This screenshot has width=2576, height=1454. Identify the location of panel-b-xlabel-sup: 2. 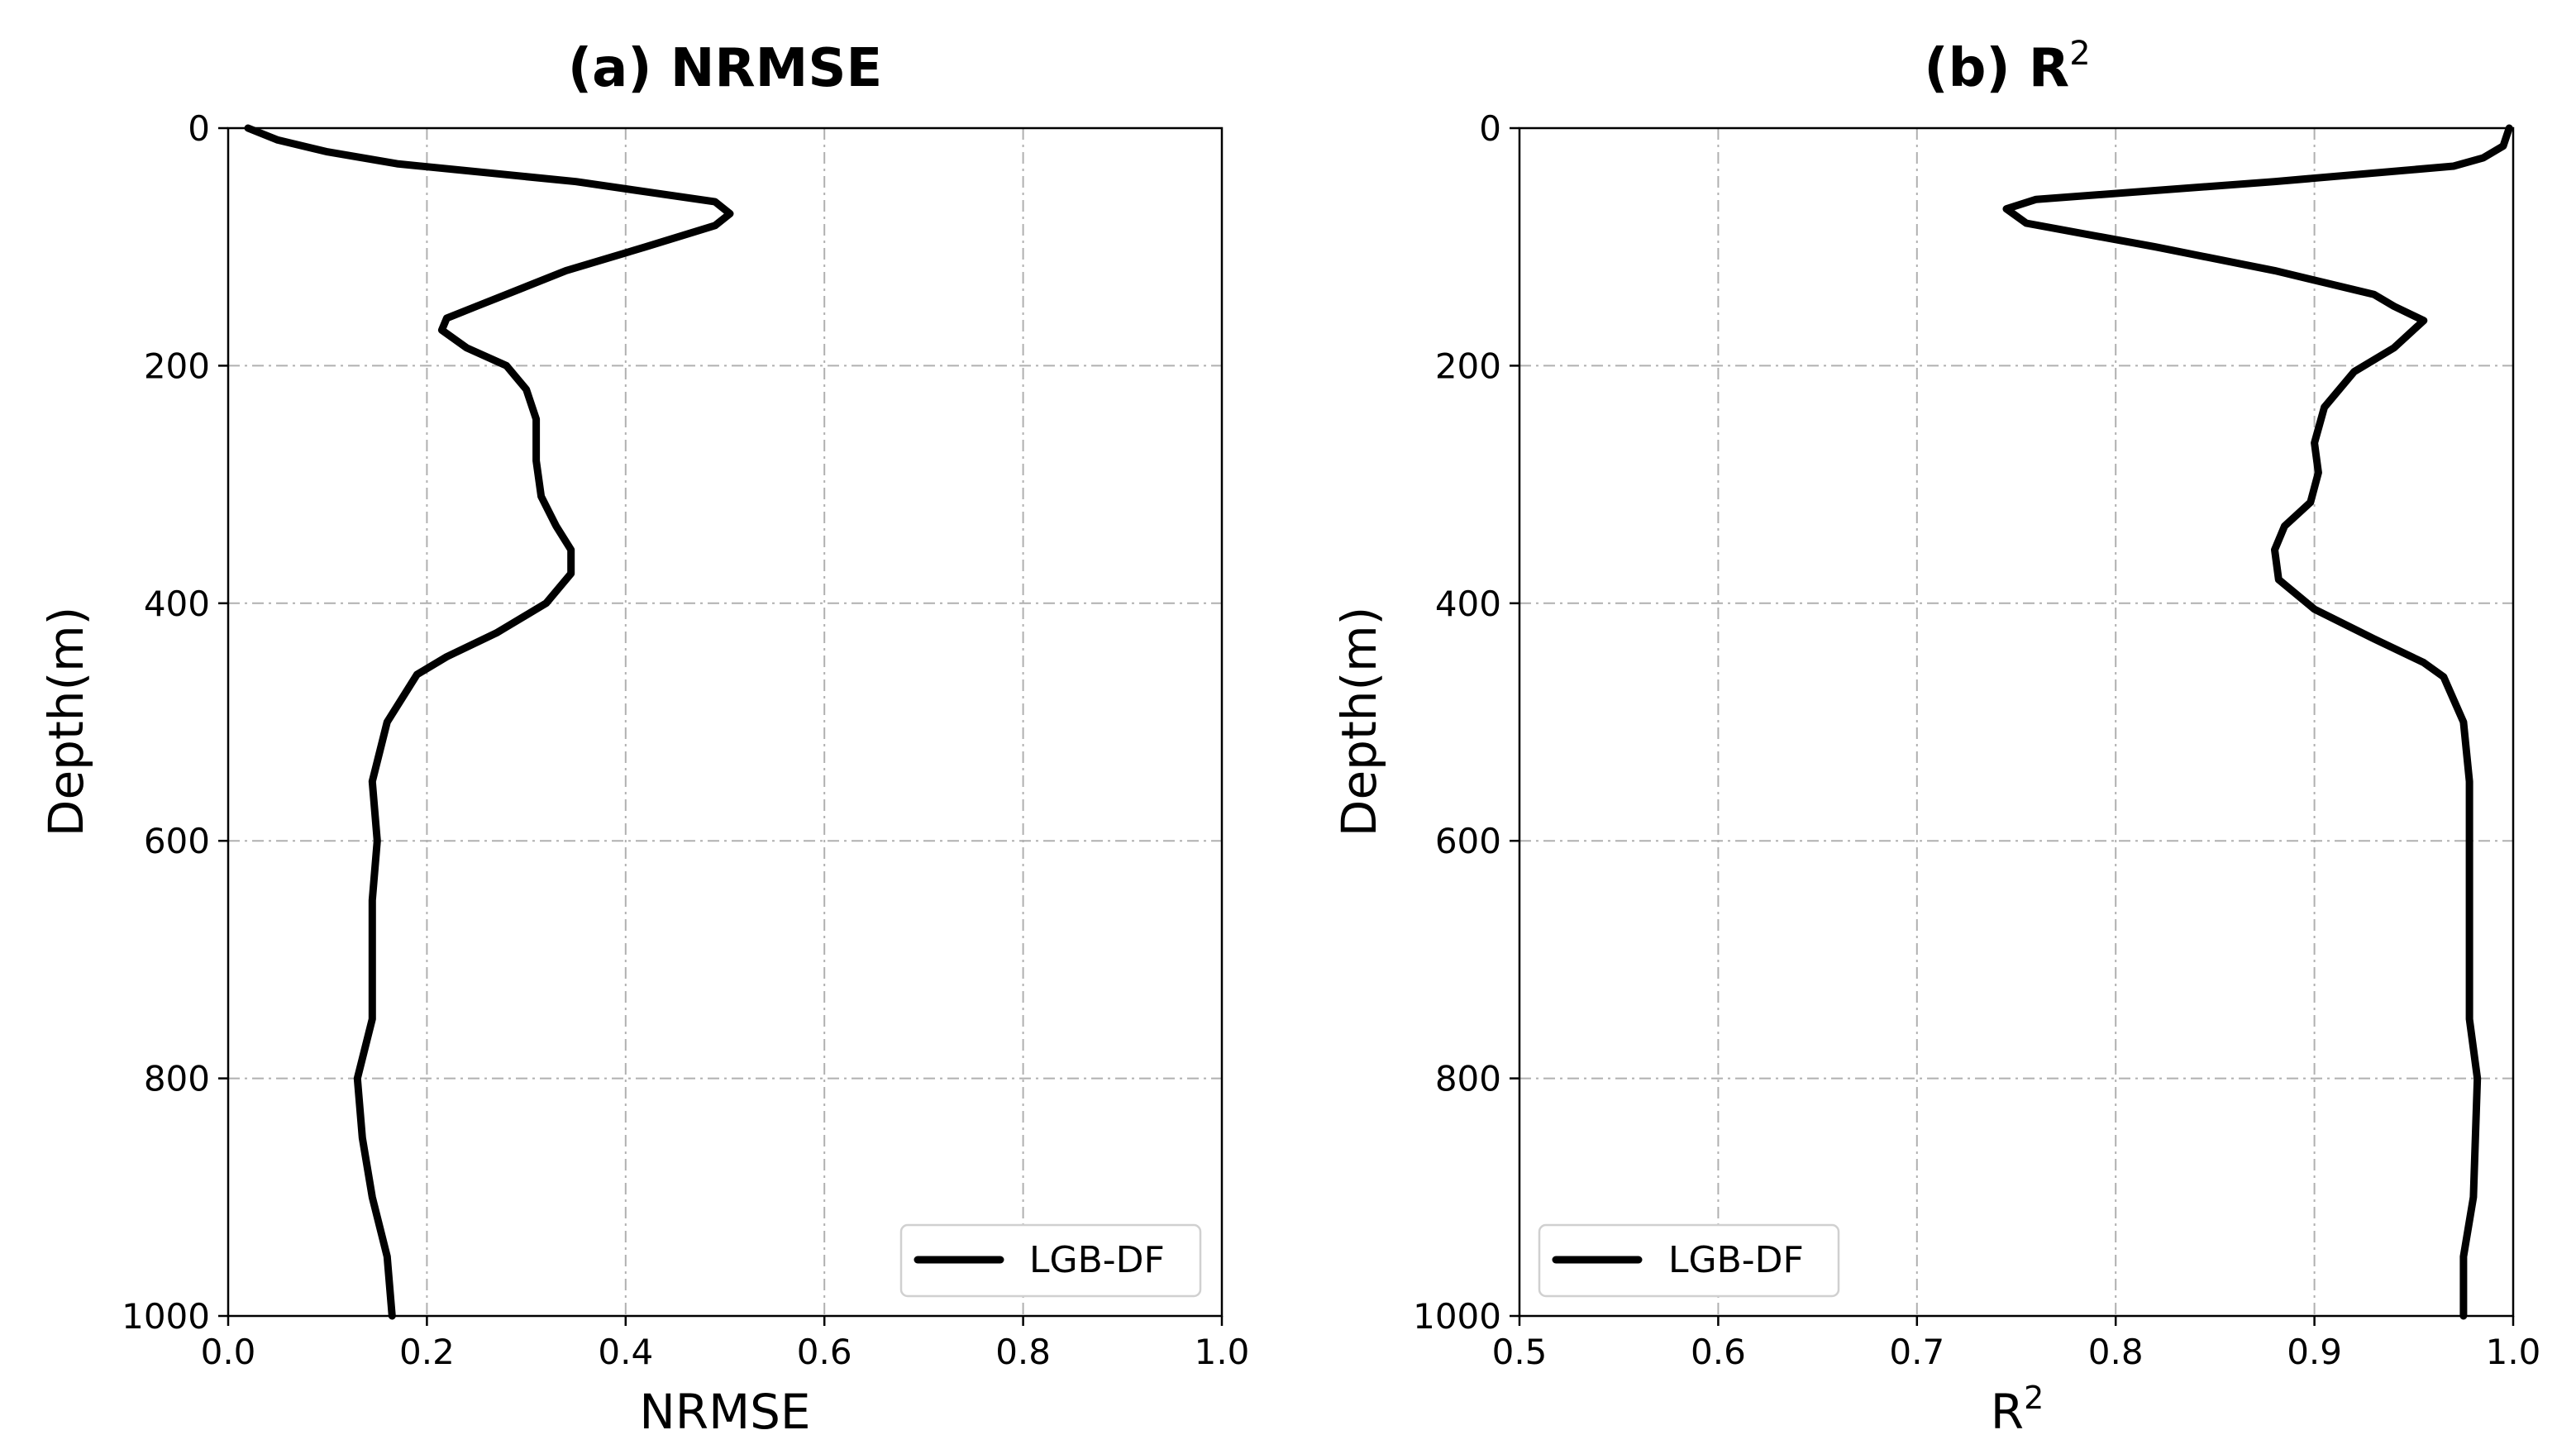
(2034, 1398).